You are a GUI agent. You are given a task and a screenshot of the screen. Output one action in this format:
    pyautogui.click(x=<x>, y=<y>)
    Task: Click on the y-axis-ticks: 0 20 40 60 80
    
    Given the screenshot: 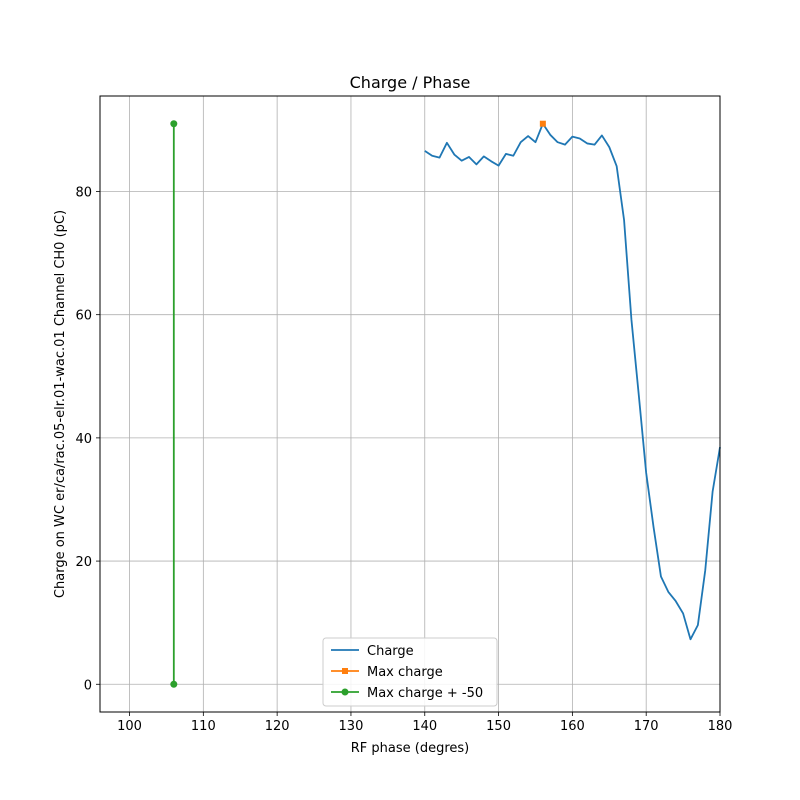 What is the action you would take?
    pyautogui.click(x=87, y=439)
    